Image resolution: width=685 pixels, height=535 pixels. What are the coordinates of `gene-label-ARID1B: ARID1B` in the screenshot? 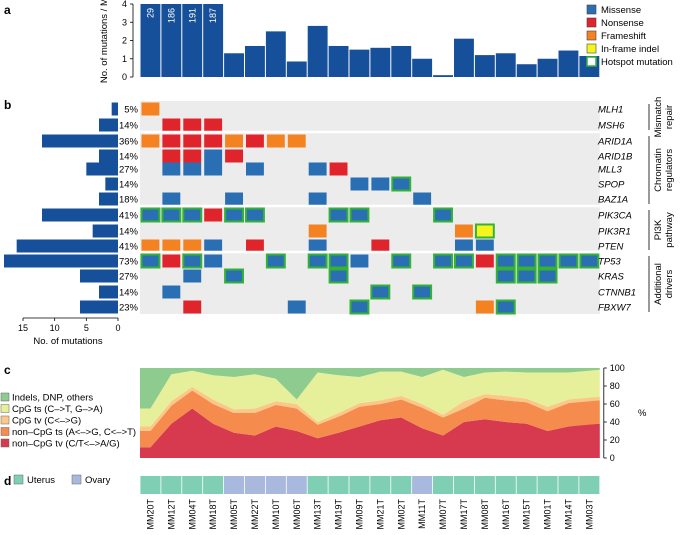 It's located at (615, 157).